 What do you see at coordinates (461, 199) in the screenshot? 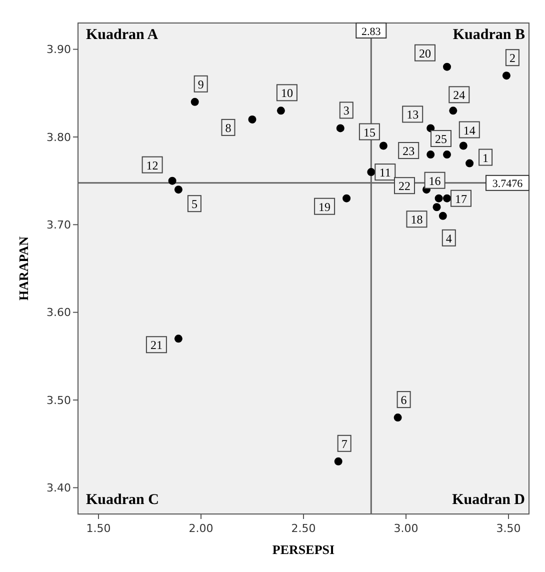
I see `annotation: 17` at bounding box center [461, 199].